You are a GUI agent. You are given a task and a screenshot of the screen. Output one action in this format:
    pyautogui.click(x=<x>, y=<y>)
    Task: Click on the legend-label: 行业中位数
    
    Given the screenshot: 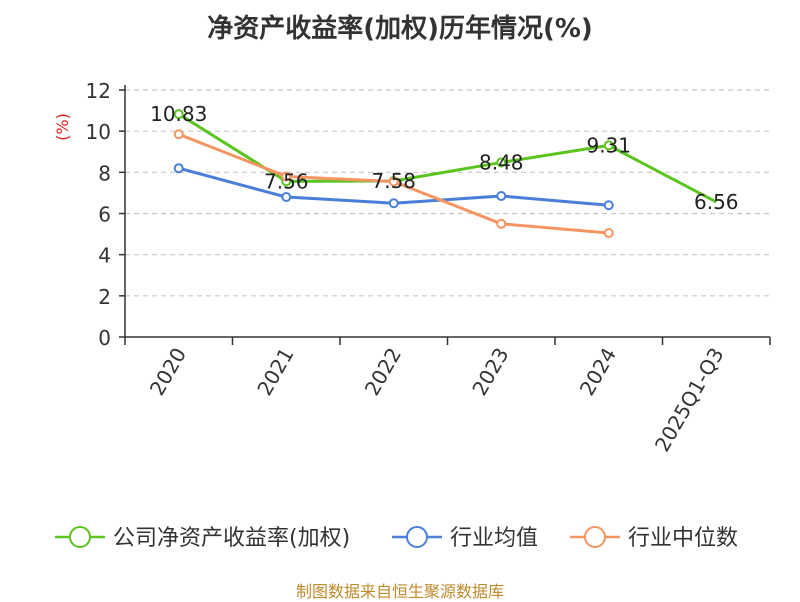 What is the action you would take?
    pyautogui.click(x=683, y=538)
    